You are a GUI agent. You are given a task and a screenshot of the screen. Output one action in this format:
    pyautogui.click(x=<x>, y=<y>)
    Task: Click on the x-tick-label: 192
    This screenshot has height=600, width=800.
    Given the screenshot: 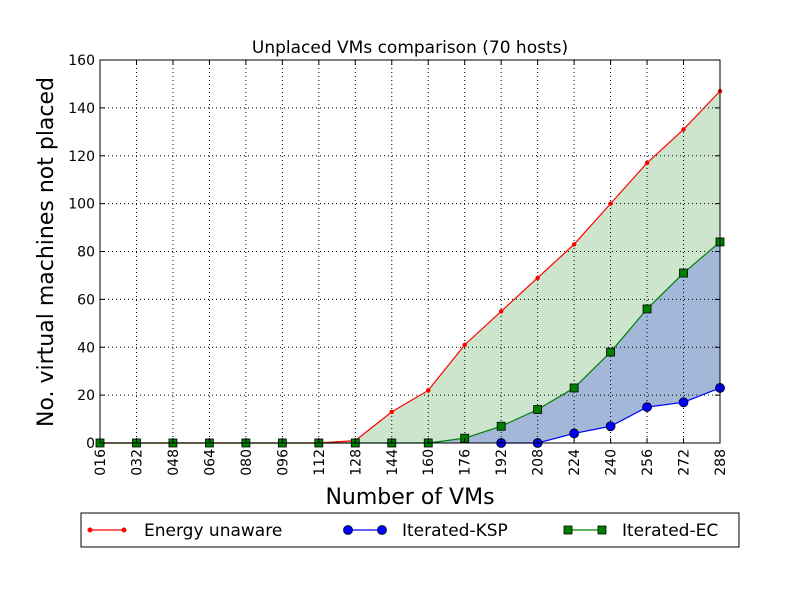 What is the action you would take?
    pyautogui.click(x=502, y=462)
    